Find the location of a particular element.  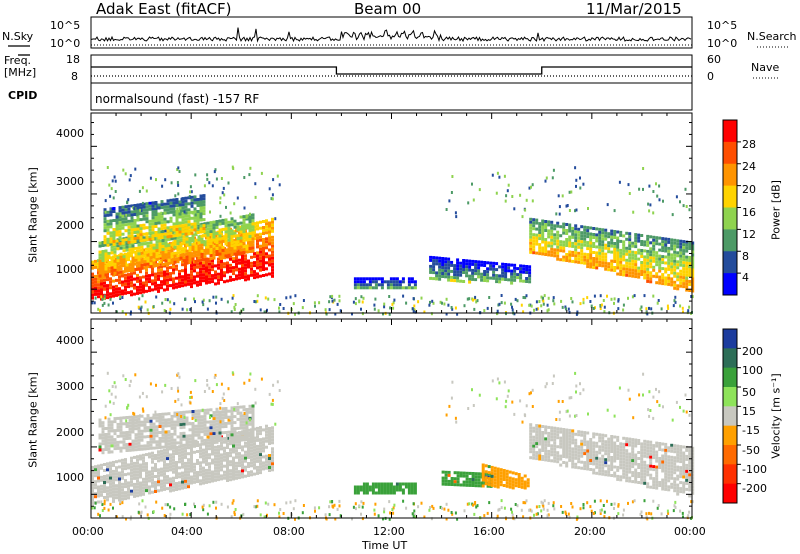

freq-label: Freq. is located at coordinates (18, 60).